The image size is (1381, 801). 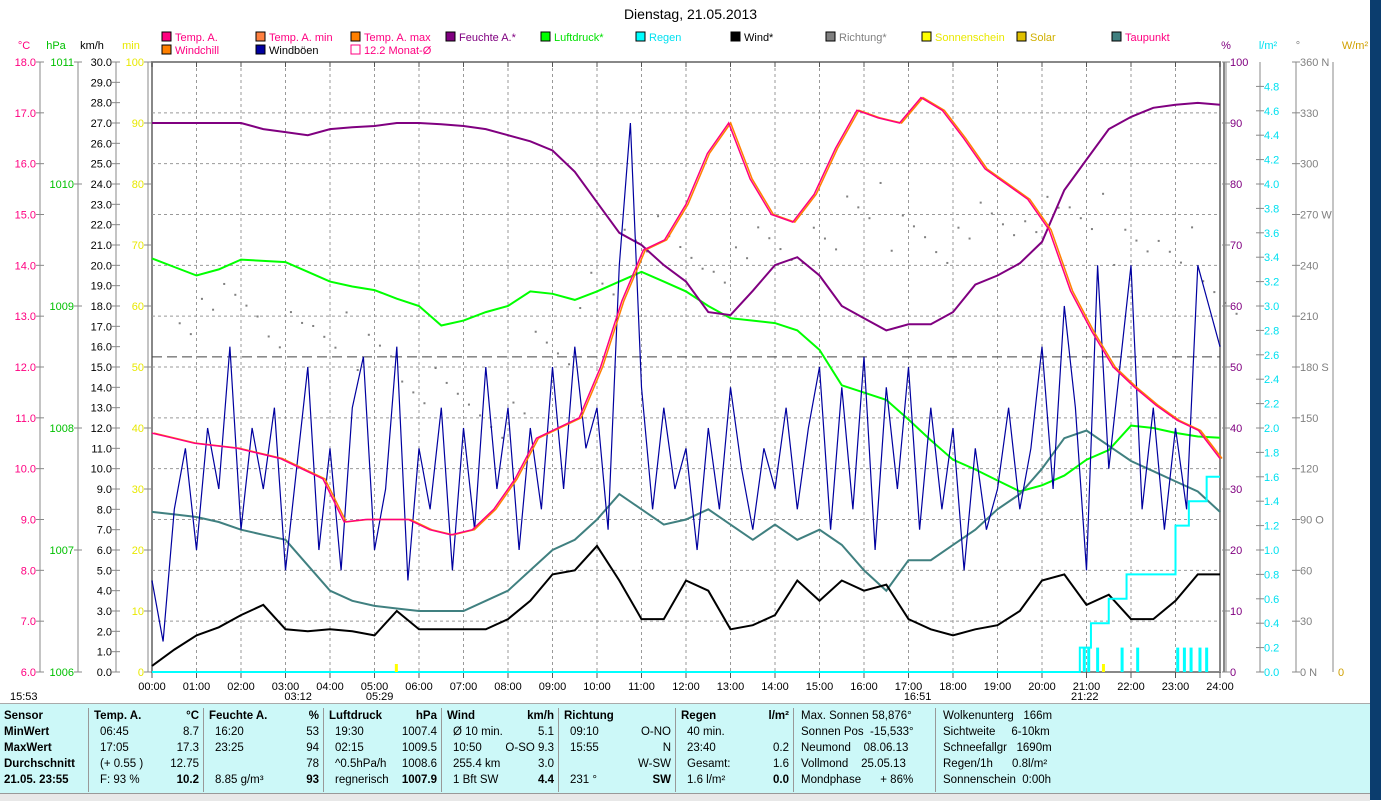 What do you see at coordinates (864, 687) in the screenshot?
I see `x-tick-label: 16:00` at bounding box center [864, 687].